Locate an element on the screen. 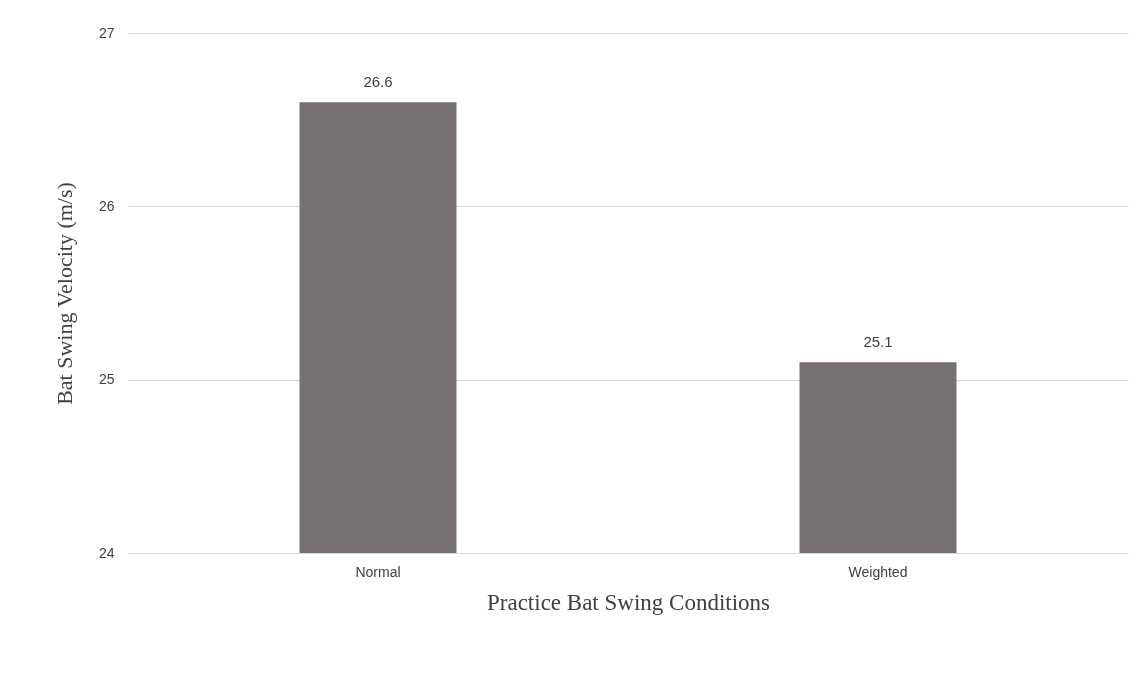 This screenshot has height=673, width=1145. y-tick-label: 24 is located at coordinates (106, 552).